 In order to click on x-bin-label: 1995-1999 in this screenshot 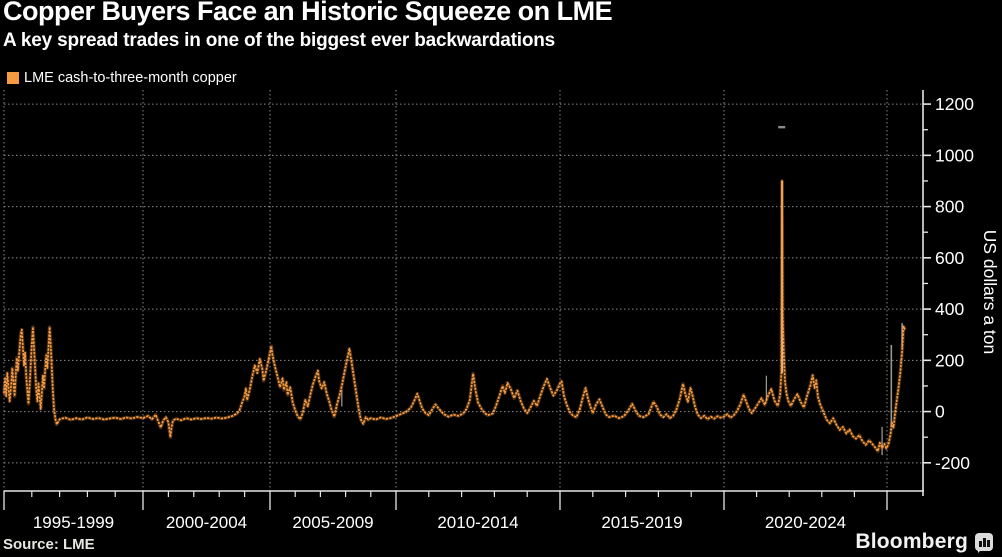, I will do `click(73, 522)`.